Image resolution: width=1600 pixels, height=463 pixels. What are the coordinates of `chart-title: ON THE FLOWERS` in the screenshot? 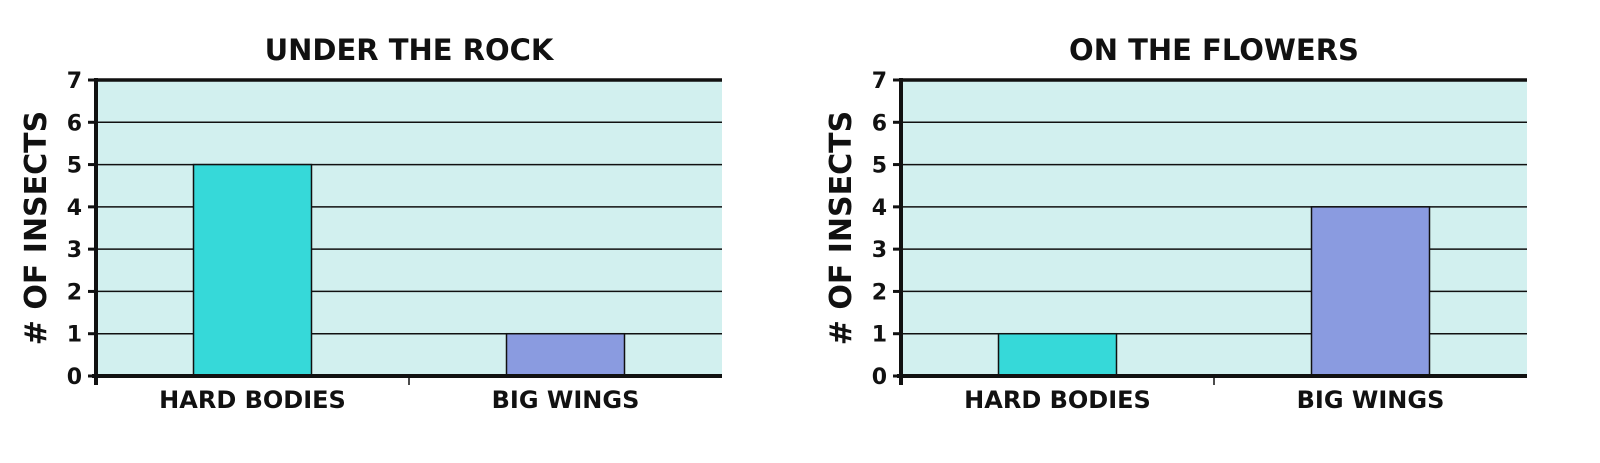 It's located at (1214, 50).